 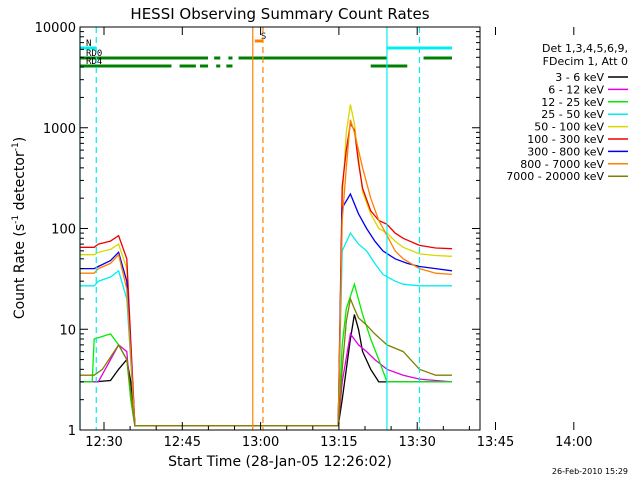 What do you see at coordinates (555, 176) in the screenshot?
I see `legend-label-8: 7000 - 20000 keV` at bounding box center [555, 176].